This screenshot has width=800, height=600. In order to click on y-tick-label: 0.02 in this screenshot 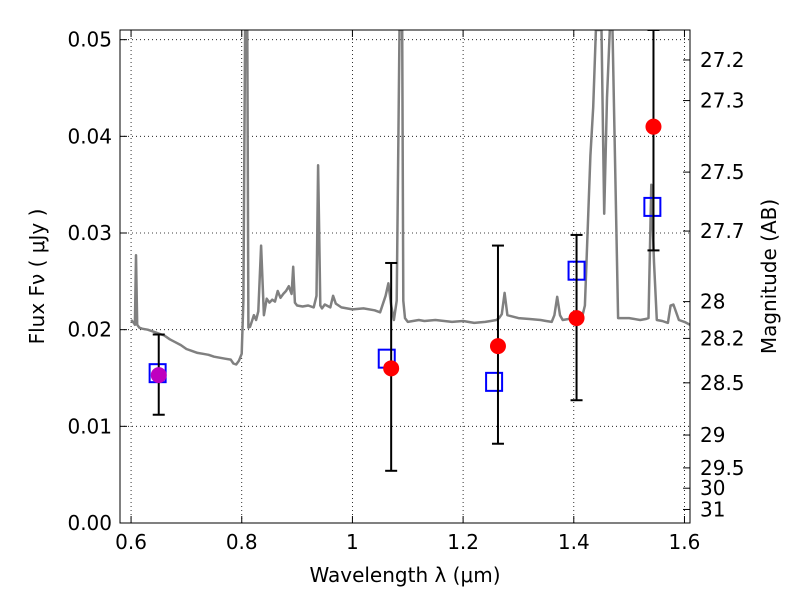, I will do `click(89, 330)`.